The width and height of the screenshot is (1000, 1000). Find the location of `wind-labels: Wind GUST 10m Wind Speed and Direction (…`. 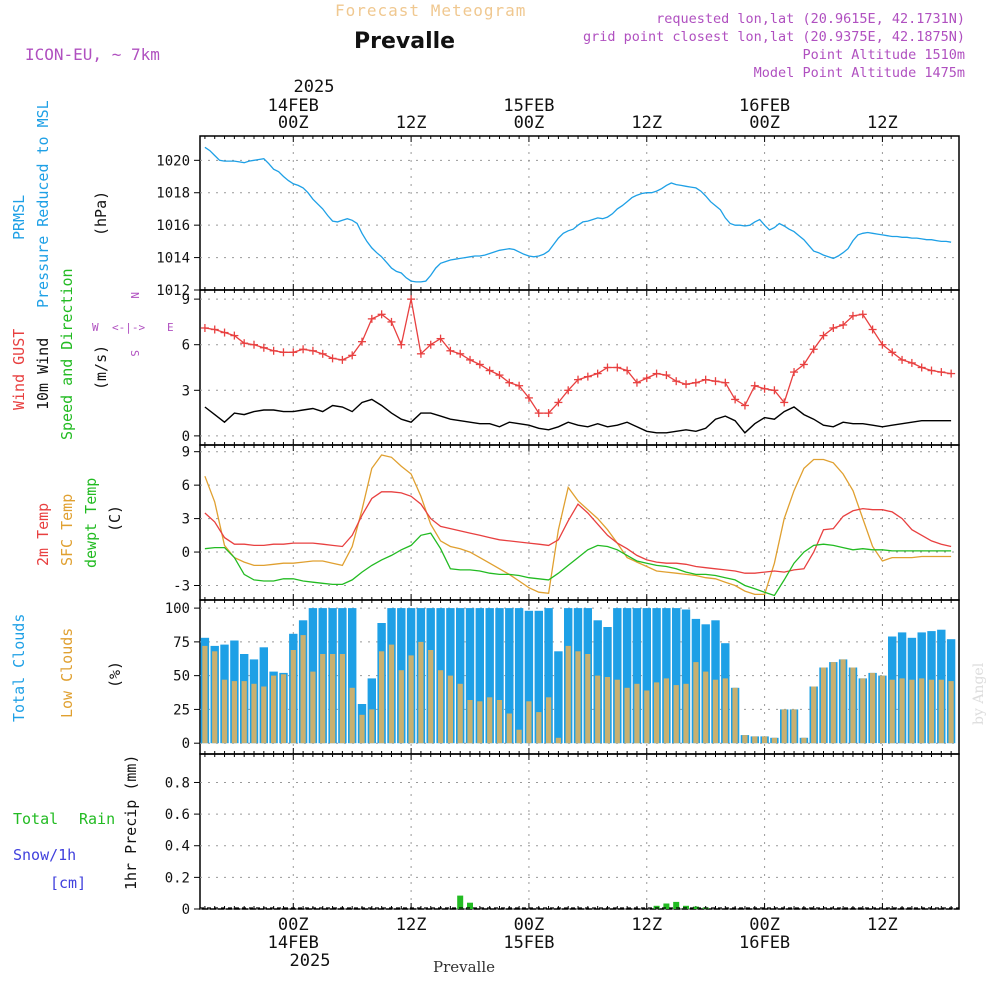

wind-labels: Wind GUST 10m Wind Speed and Direction (… is located at coordinates (92, 354).